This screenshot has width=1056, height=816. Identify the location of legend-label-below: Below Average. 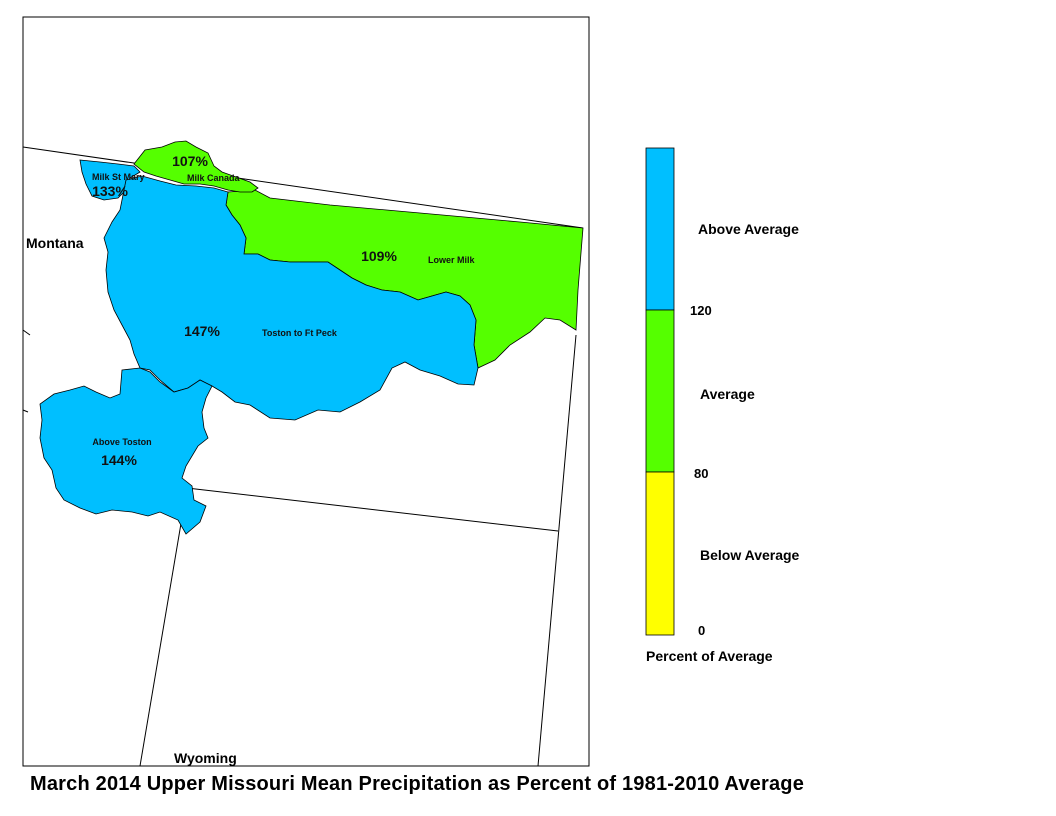
(750, 555).